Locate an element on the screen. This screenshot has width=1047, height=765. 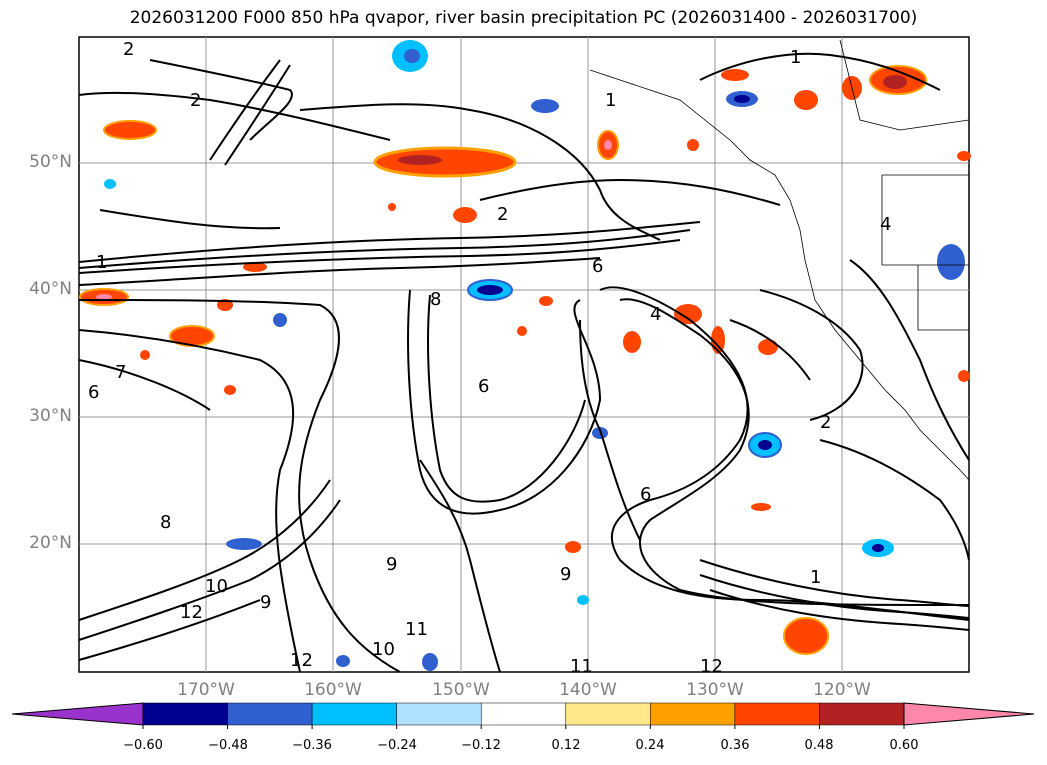
lat-label-20n: 20°N is located at coordinates (50, 543).